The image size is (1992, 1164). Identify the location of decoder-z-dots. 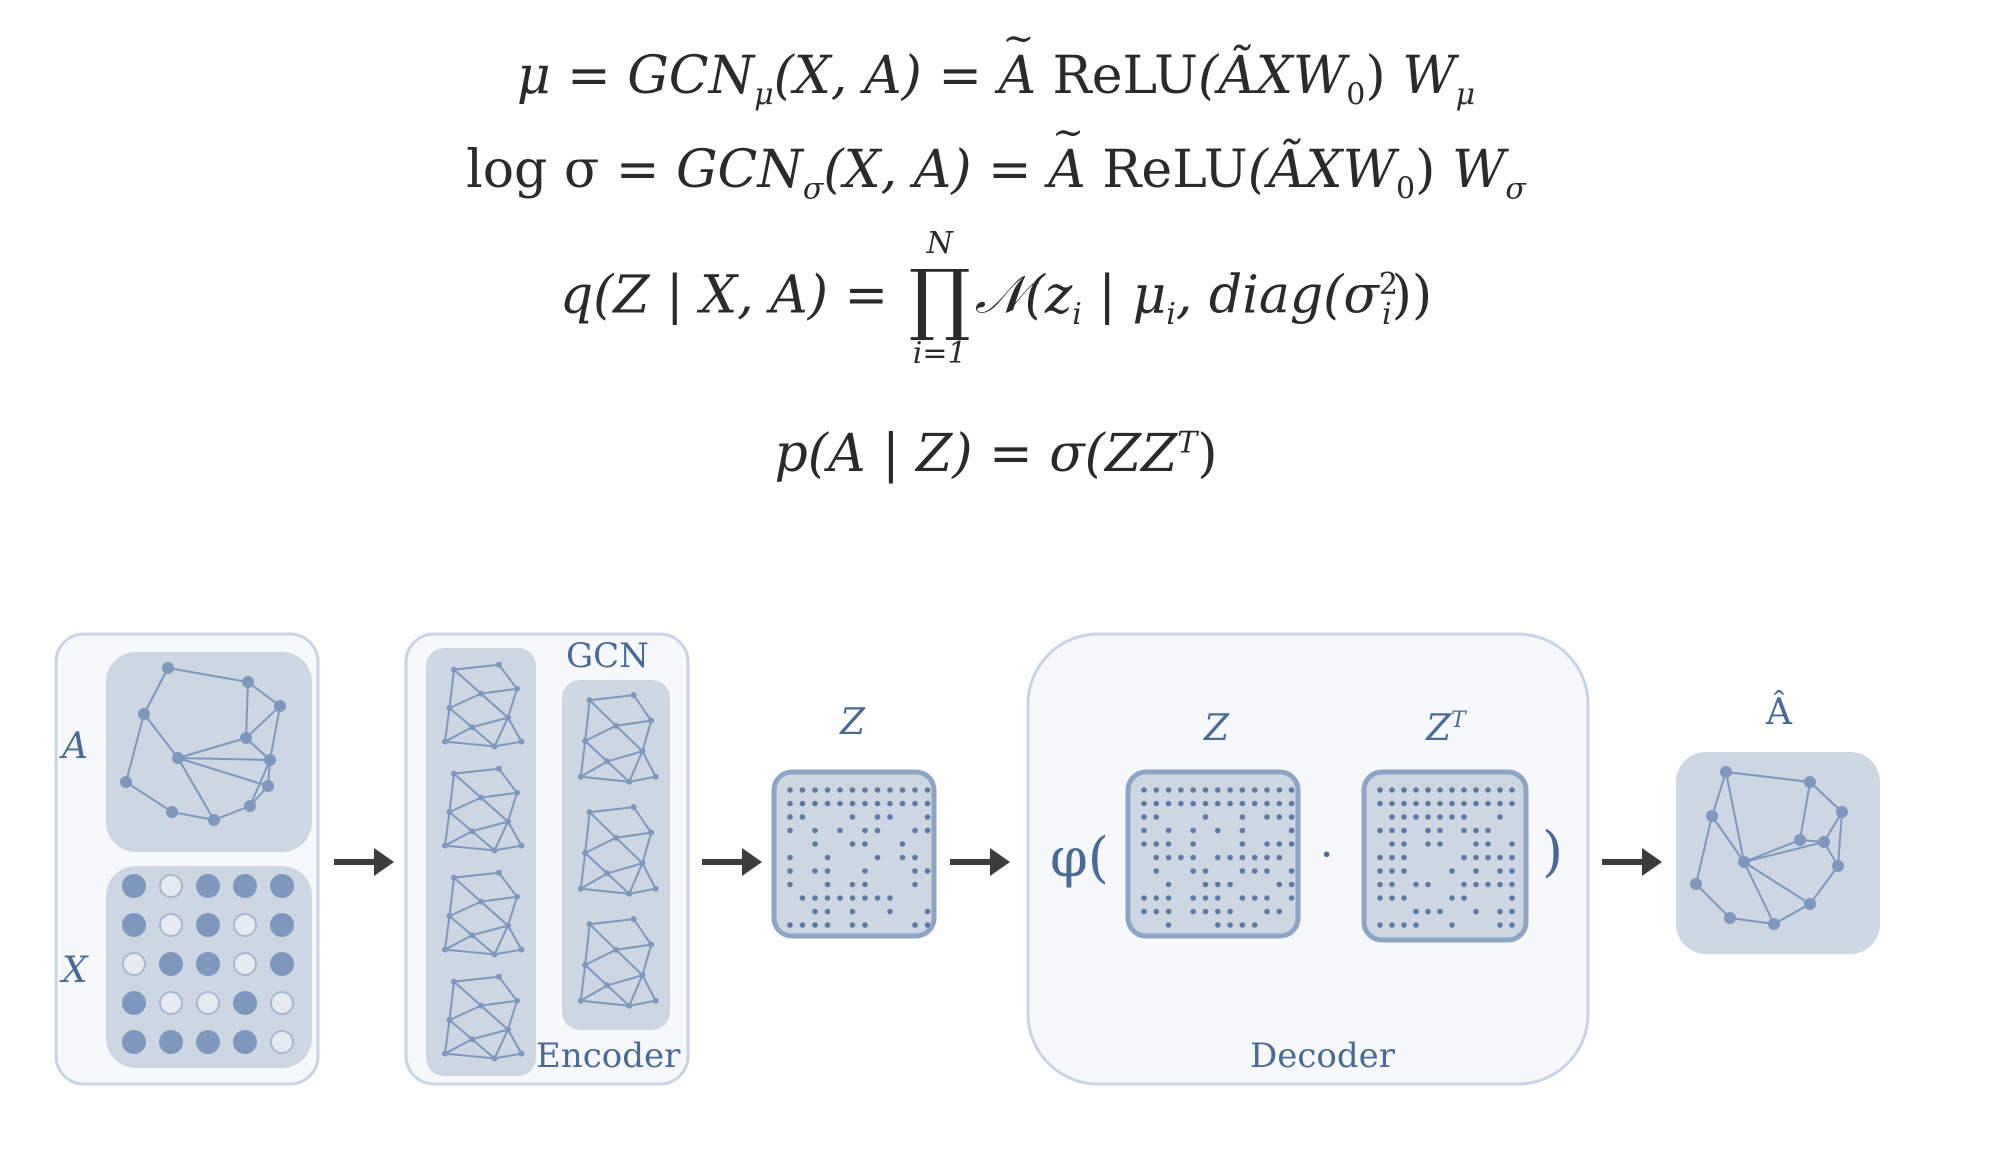
(1218, 857).